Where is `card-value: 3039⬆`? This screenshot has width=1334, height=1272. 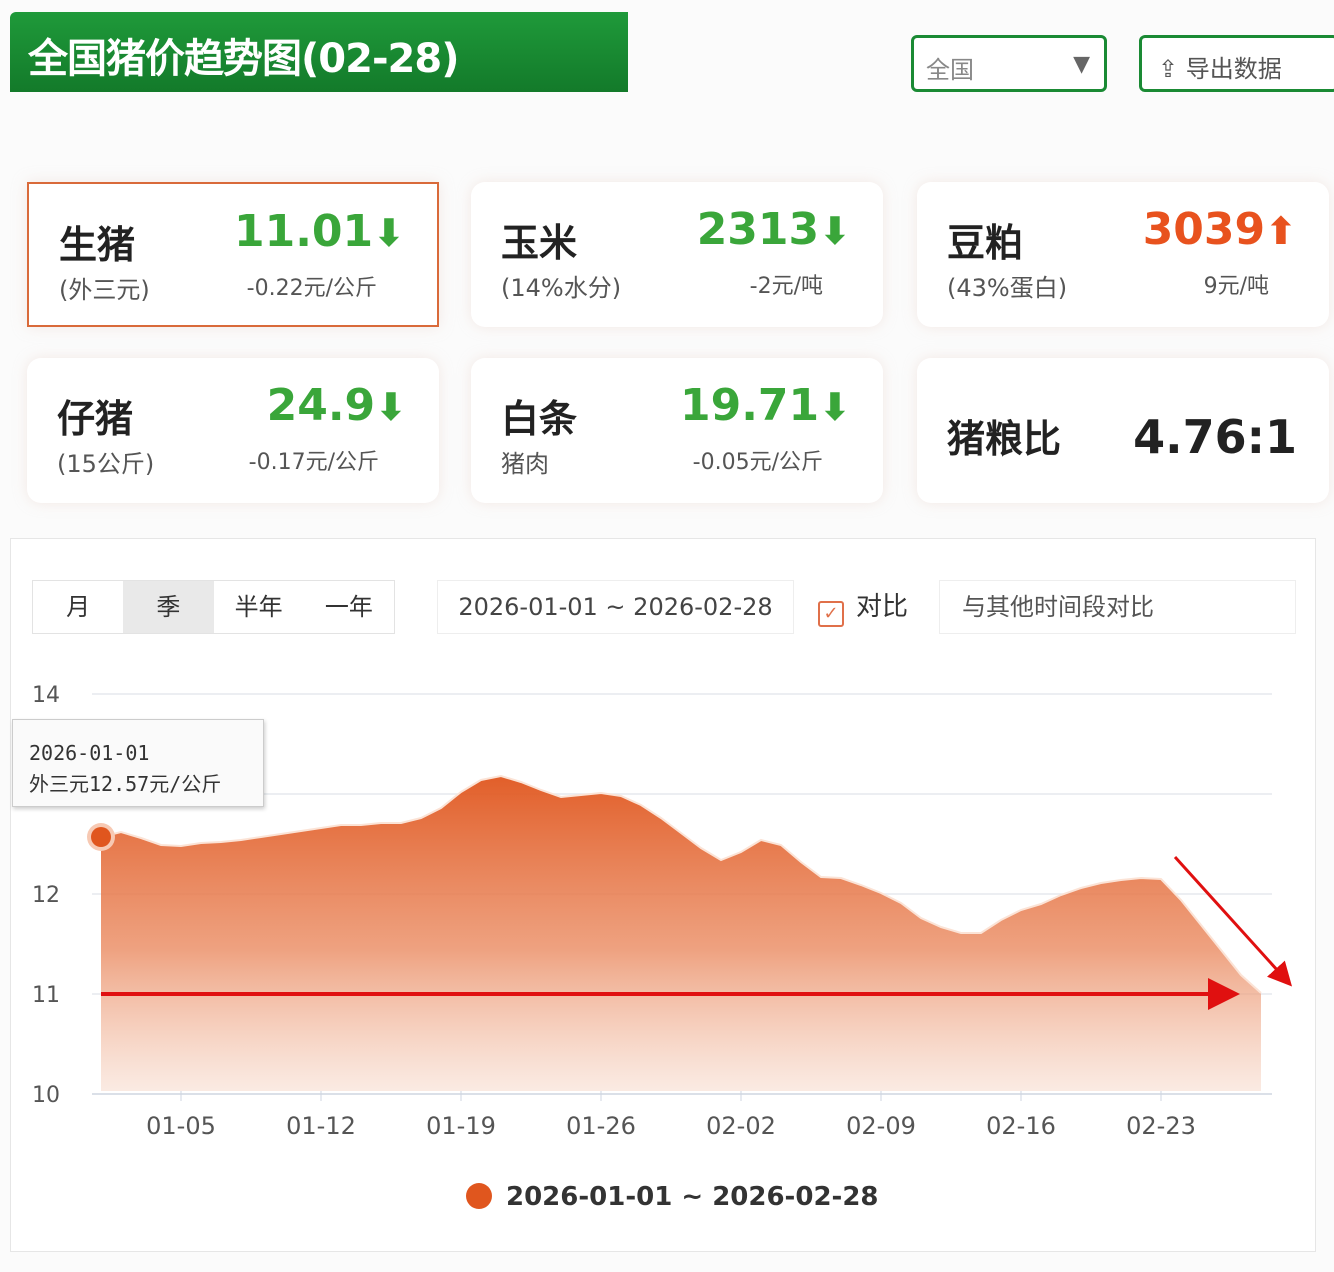 card-value: 3039⬆ is located at coordinates (1220, 229).